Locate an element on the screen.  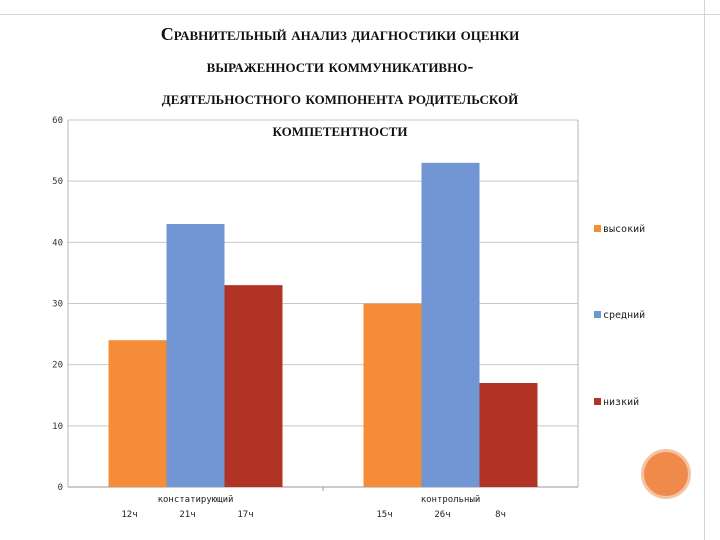
legend-swatch-низкий is located at coordinates (597, 401).